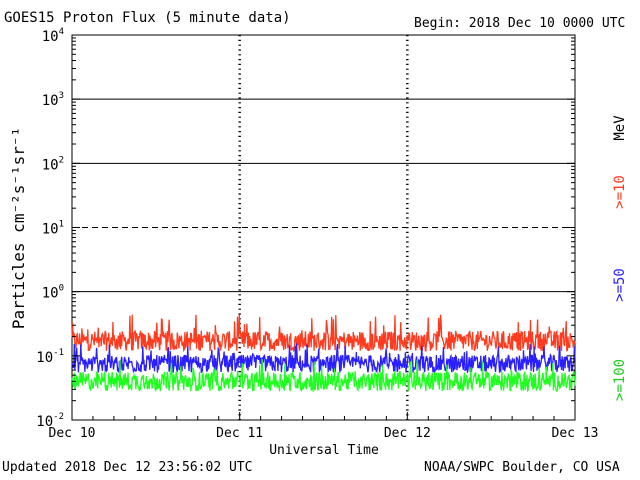  What do you see at coordinates (53, 164) in the screenshot?
I see `ytick-label-4: 10²` at bounding box center [53, 164].